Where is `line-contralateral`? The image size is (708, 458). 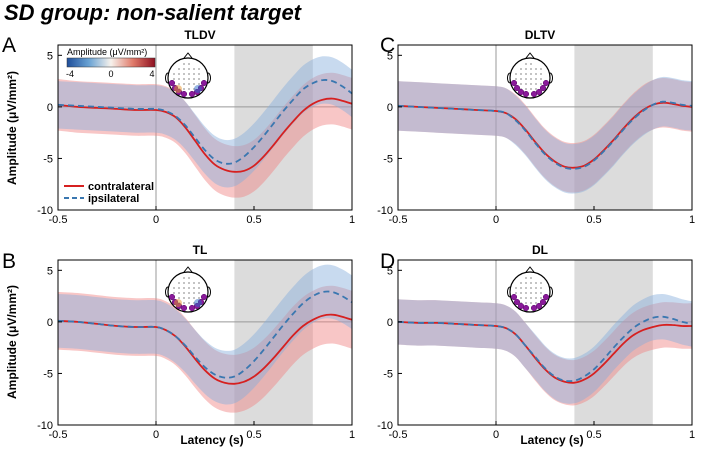
line-contralateral is located at coordinates (205, 135).